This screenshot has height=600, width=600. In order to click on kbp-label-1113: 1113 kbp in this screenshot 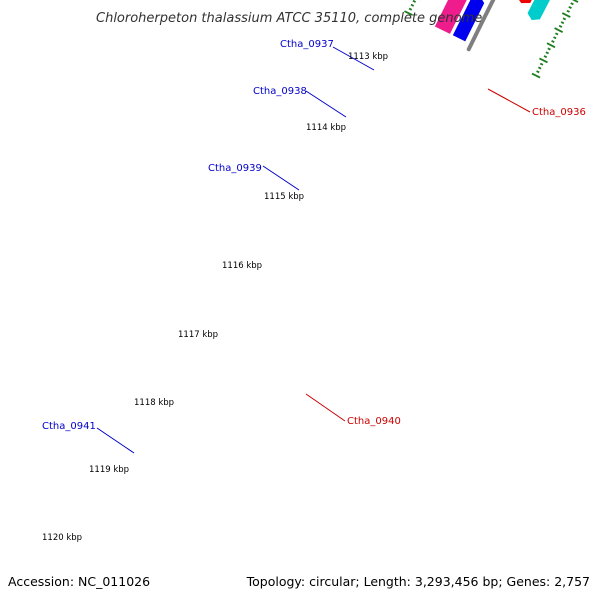, I will do `click(368, 57)`.